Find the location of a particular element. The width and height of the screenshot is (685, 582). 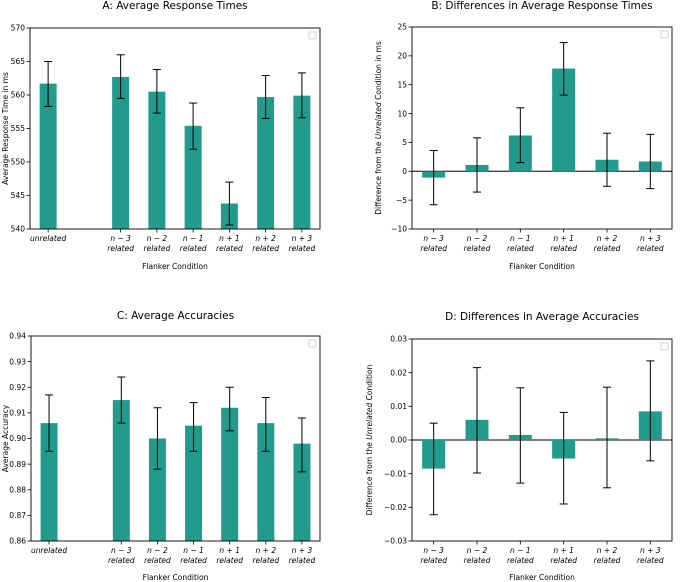

y-axis-label: Difference from the Unrelated Condition is located at coordinates (369, 439).